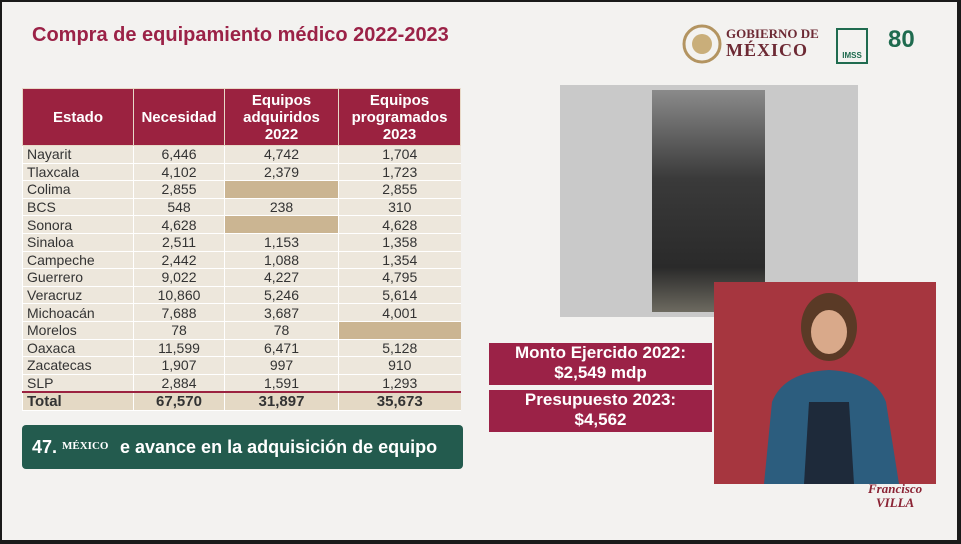  I want to click on table-cell: 1,723, so click(399, 172).